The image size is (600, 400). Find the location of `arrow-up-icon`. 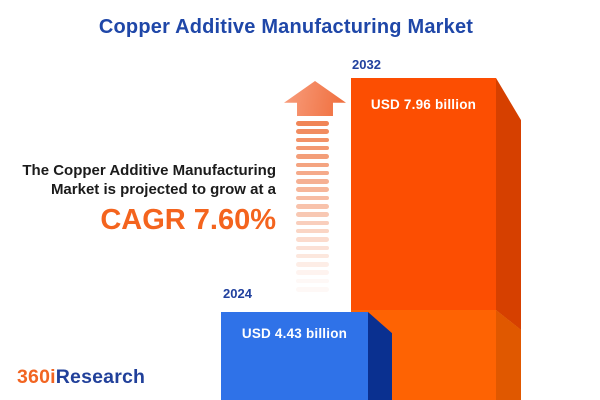

arrow-up-icon is located at coordinates (315, 98).